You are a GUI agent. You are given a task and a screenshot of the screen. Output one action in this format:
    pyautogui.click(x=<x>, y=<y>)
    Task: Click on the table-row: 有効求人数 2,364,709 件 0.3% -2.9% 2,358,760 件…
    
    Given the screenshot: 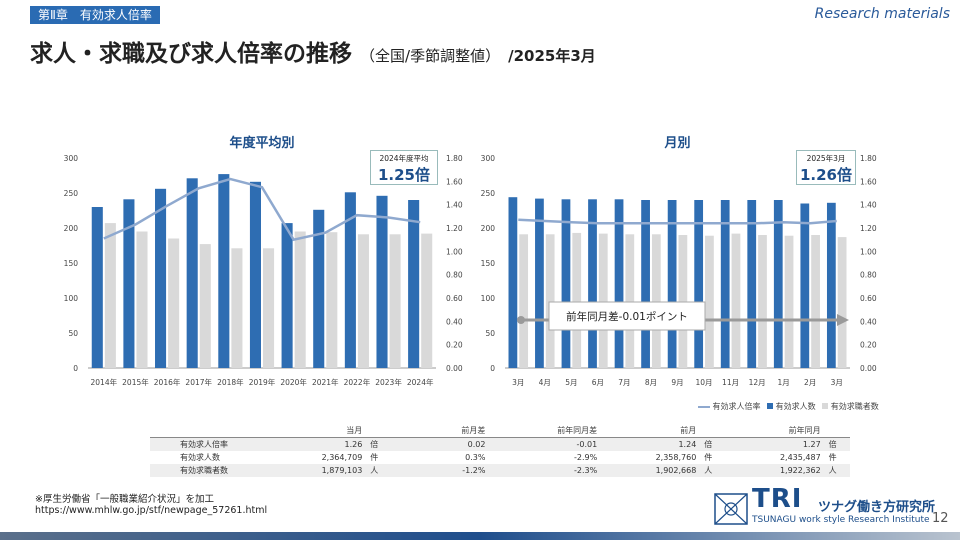 What is the action you would take?
    pyautogui.click(x=500, y=457)
    